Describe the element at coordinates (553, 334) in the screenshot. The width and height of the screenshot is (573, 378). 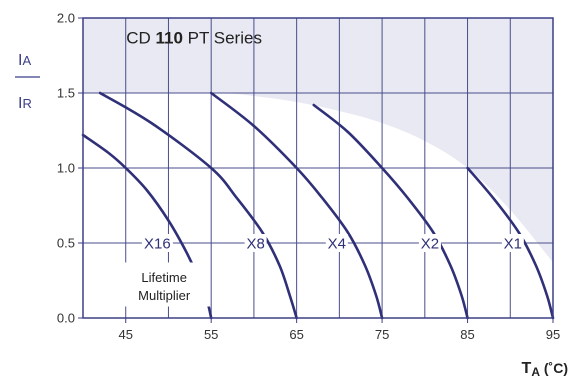
I see `x-tick-label: 95` at that location.